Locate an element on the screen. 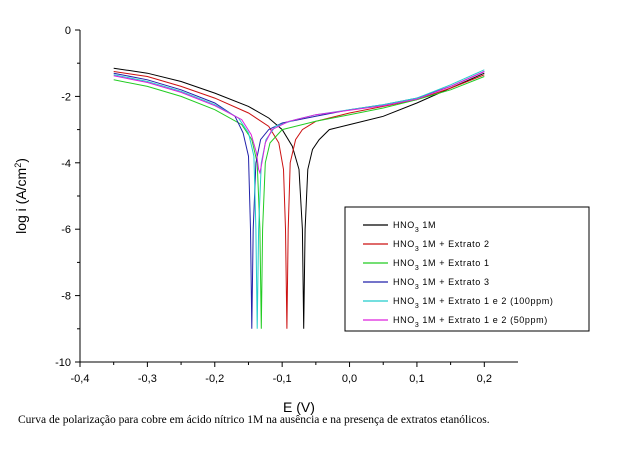 The width and height of the screenshot is (618, 463). legend-label: HNO3 1M + Extrato 3 is located at coordinates (441, 284).